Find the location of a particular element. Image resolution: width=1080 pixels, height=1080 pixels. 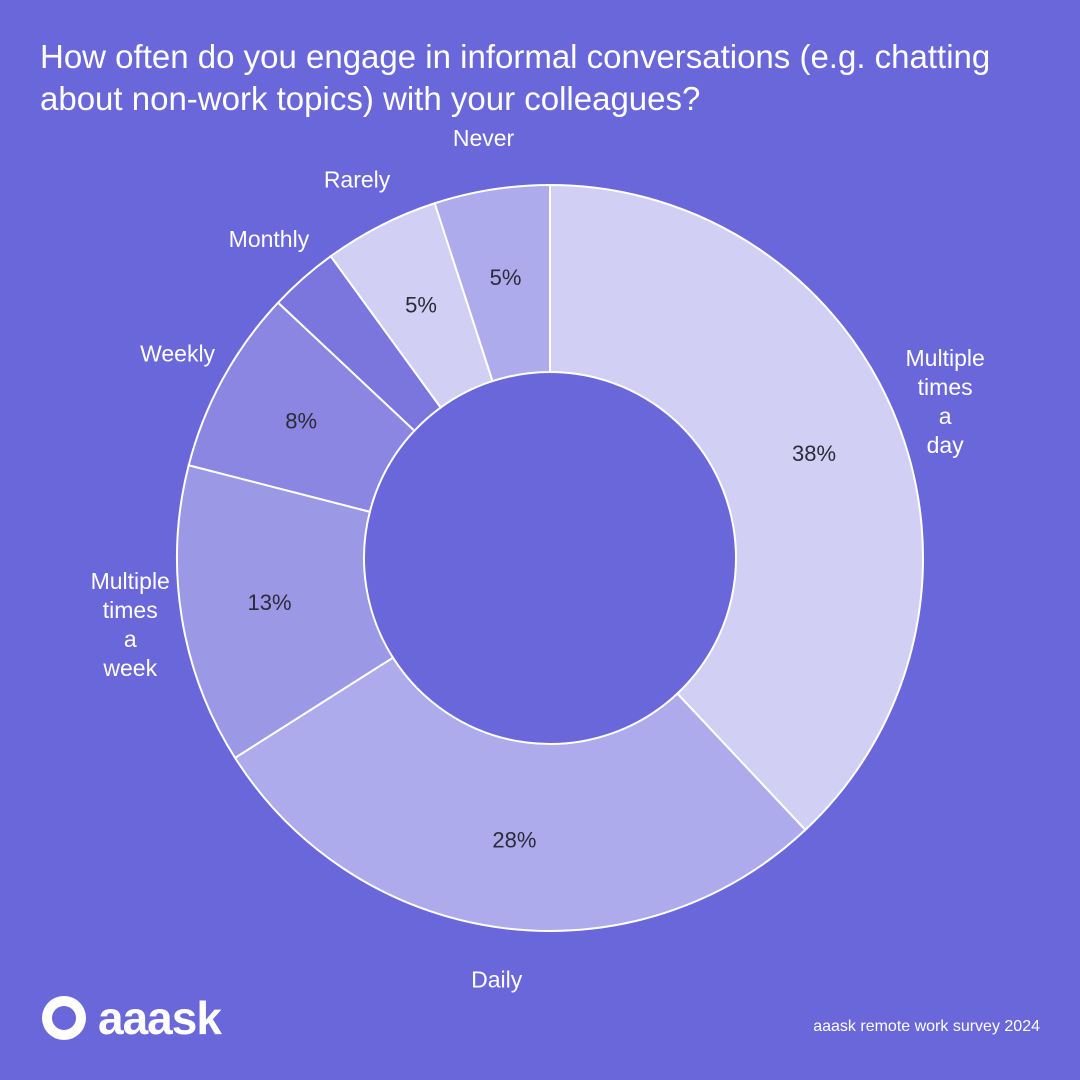

brand-logo: aaask is located at coordinates (130, 1018).